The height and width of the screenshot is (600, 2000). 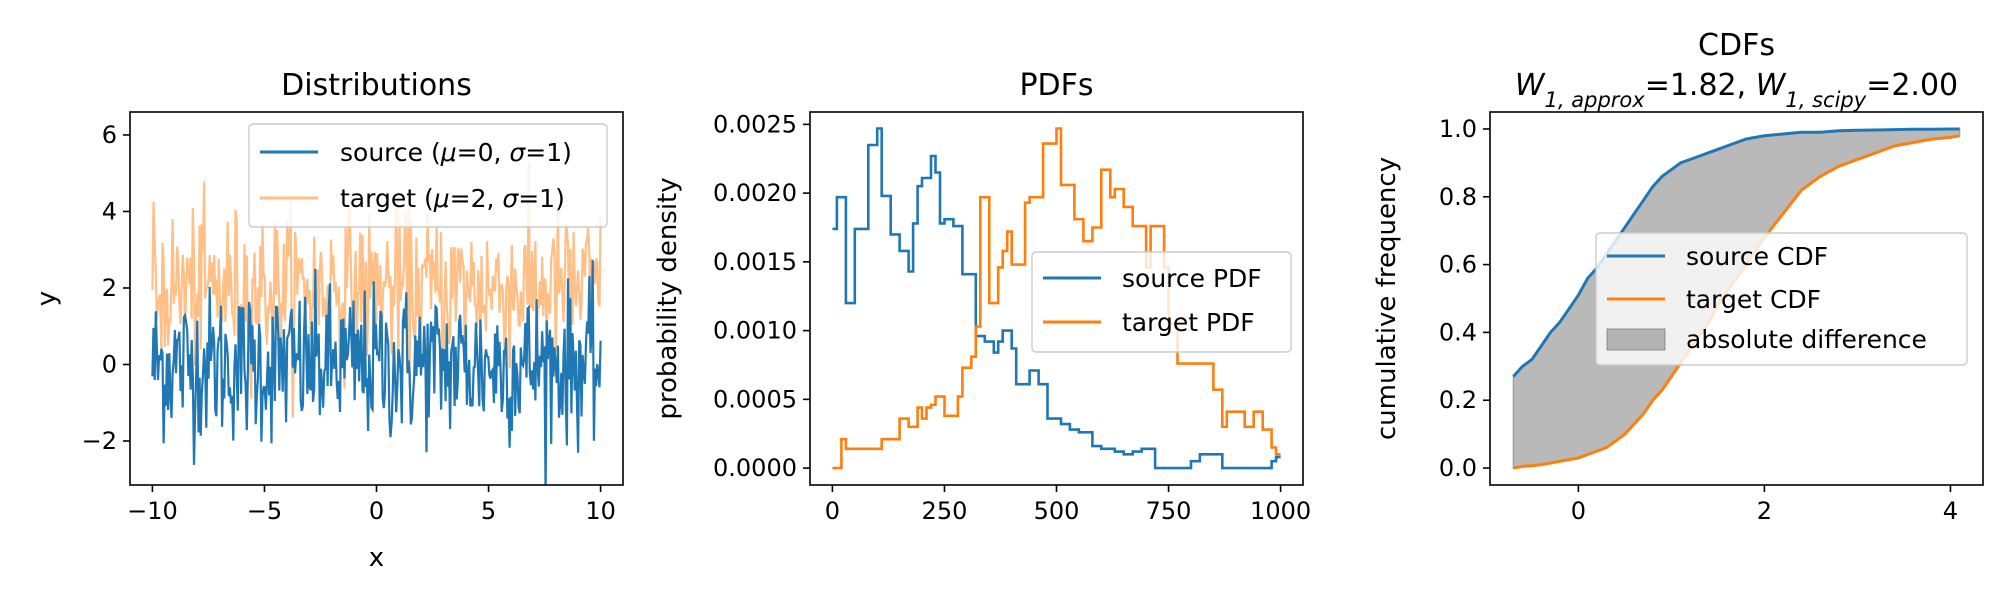 What do you see at coordinates (1057, 511) in the screenshot?
I see `x-tick-label: 500` at bounding box center [1057, 511].